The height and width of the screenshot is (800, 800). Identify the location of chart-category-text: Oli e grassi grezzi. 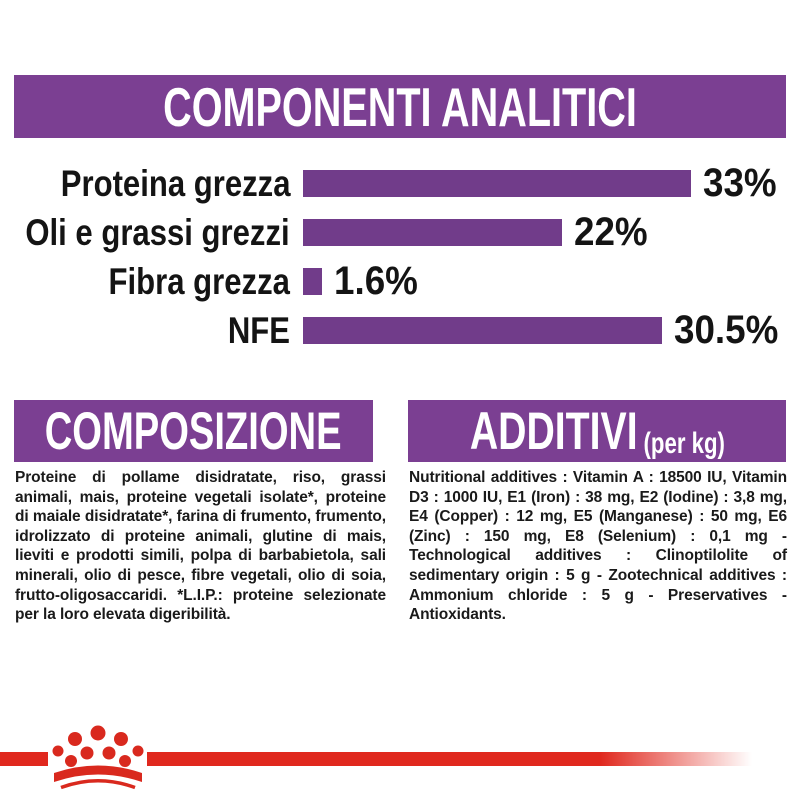
(157, 232).